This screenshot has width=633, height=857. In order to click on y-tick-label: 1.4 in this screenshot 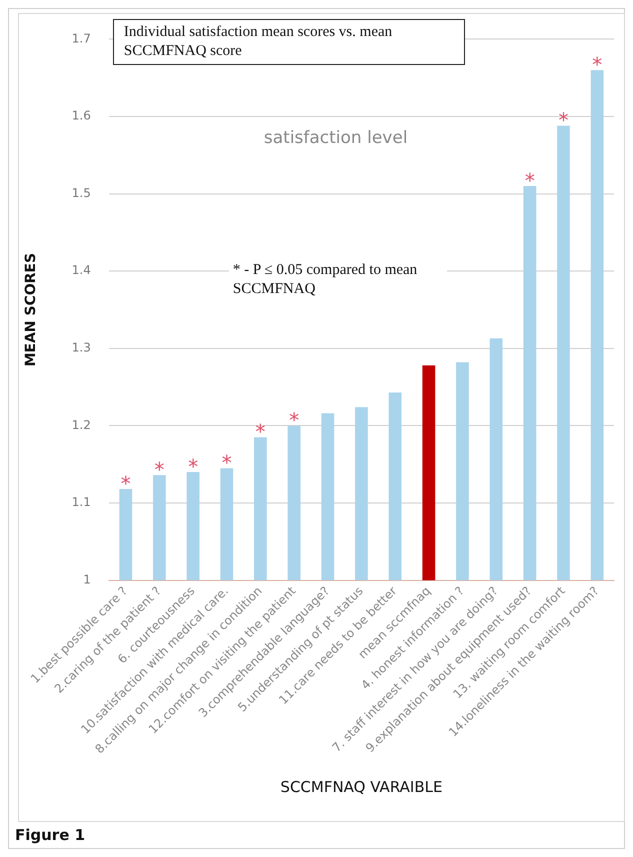, I will do `click(81, 270)`.